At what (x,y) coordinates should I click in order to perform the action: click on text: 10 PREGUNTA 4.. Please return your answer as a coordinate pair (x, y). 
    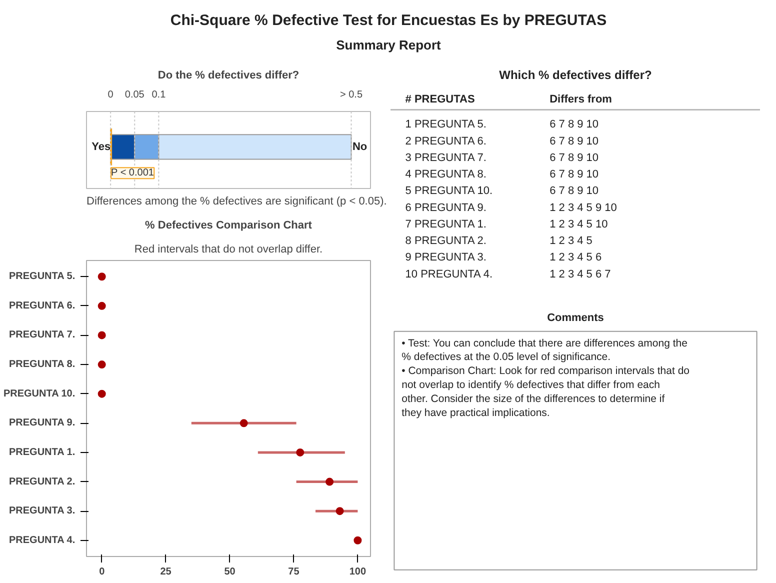
    Looking at the image, I should click on (449, 274).